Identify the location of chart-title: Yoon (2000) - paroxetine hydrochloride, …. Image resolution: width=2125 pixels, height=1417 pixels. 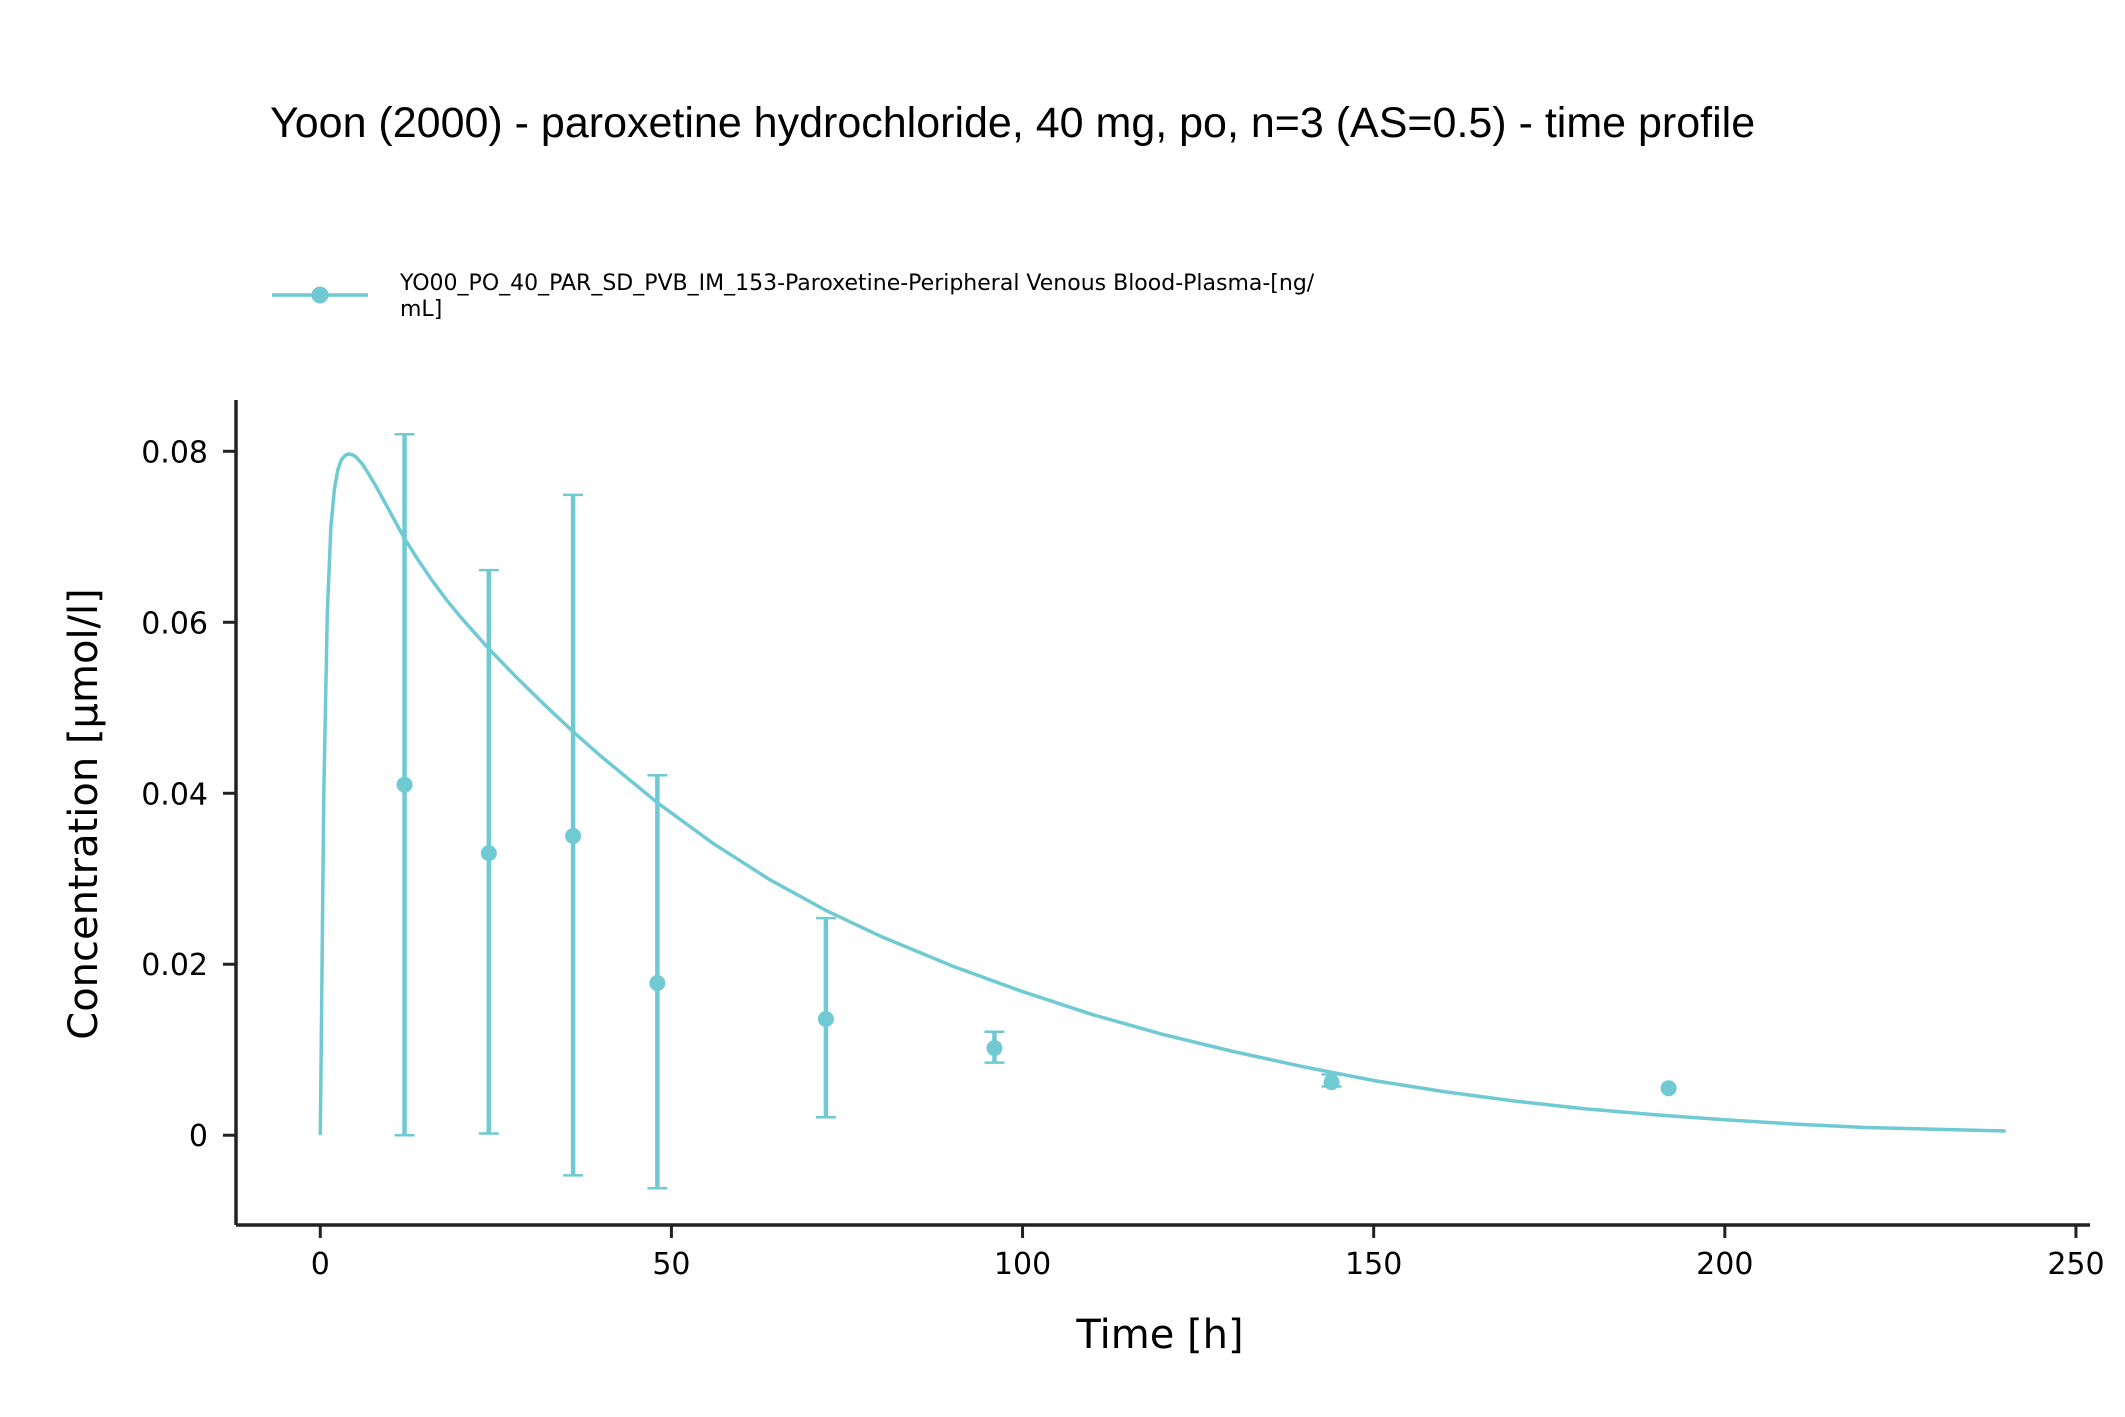
(1012, 123).